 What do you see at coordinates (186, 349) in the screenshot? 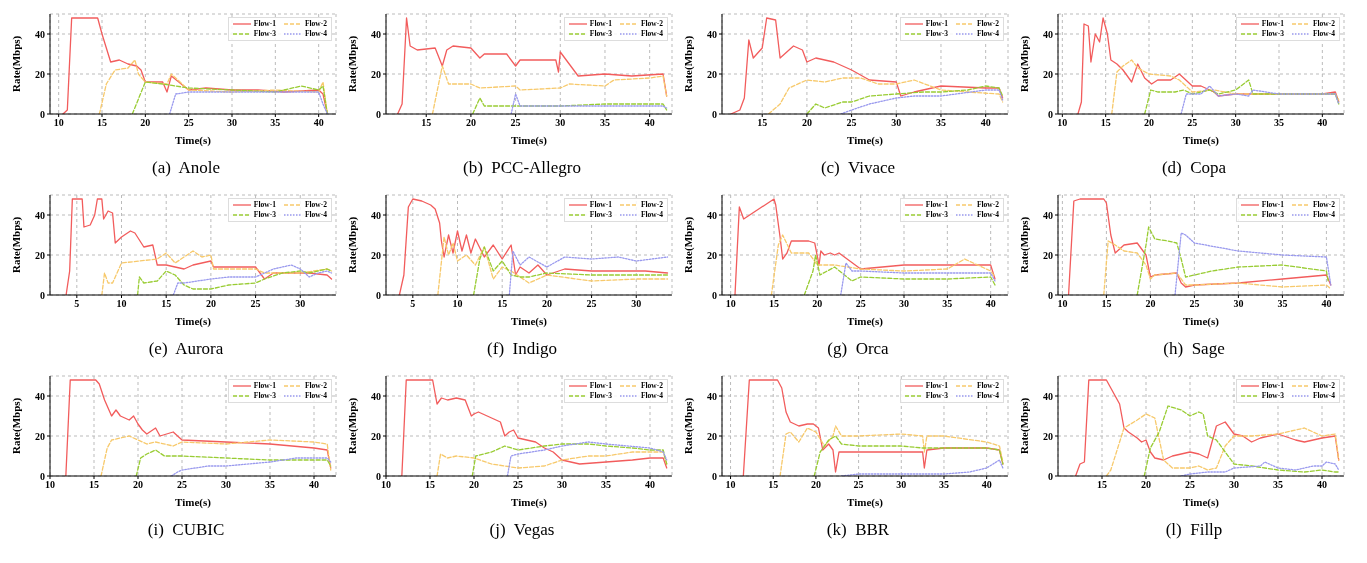
I see `text: (e) Aurora` at bounding box center [186, 349].